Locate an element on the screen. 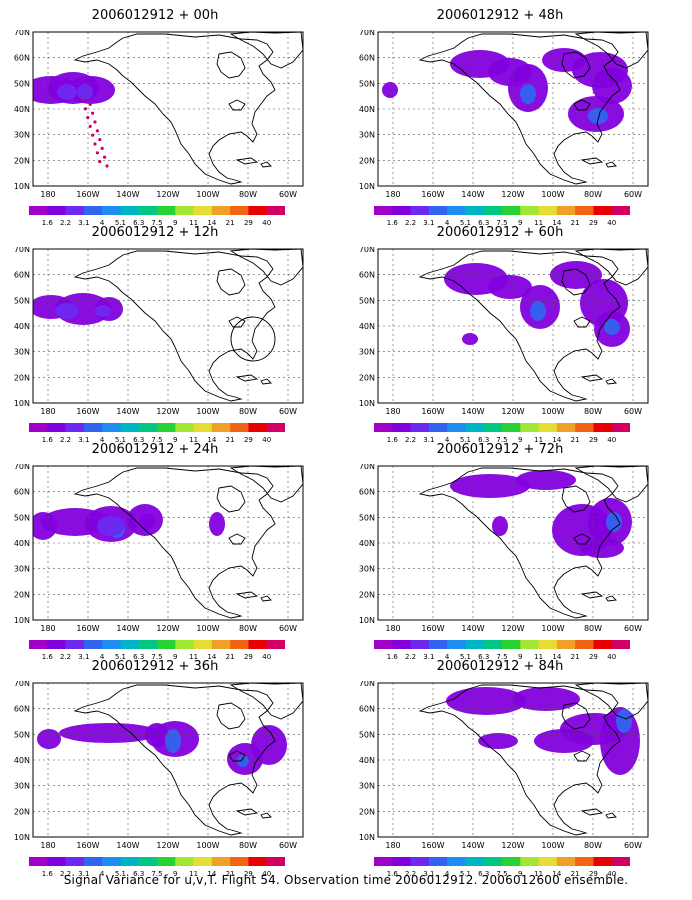  colorbar-label: 11 is located at coordinates (193, 223).